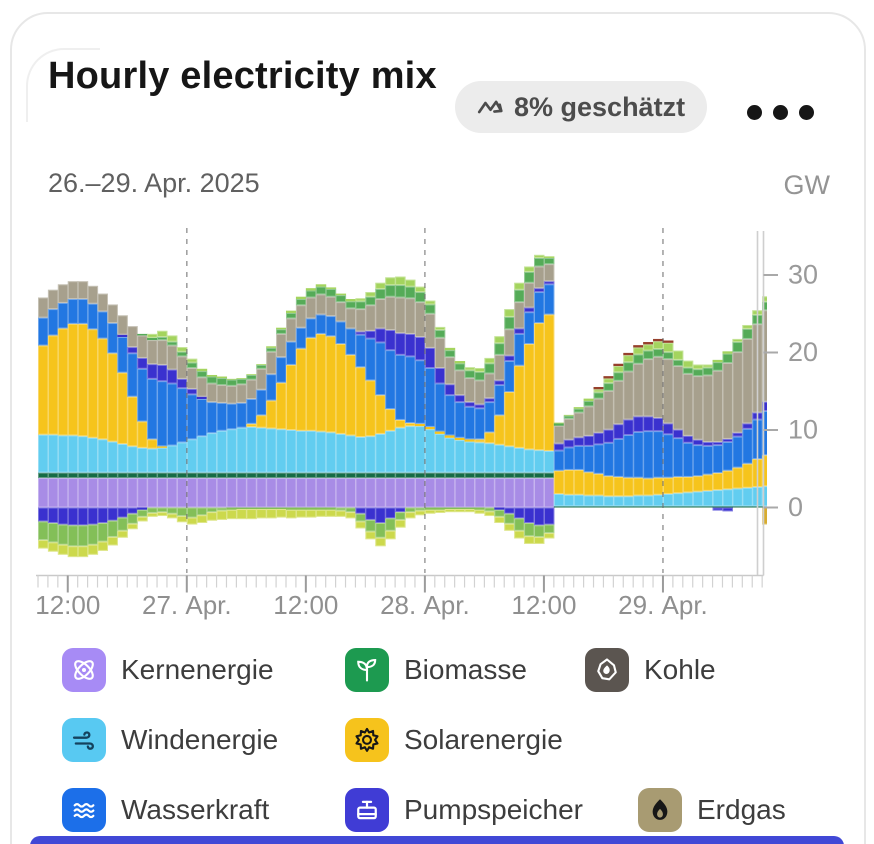  I want to click on legend-label: Pumpspeicher, so click(493, 809).